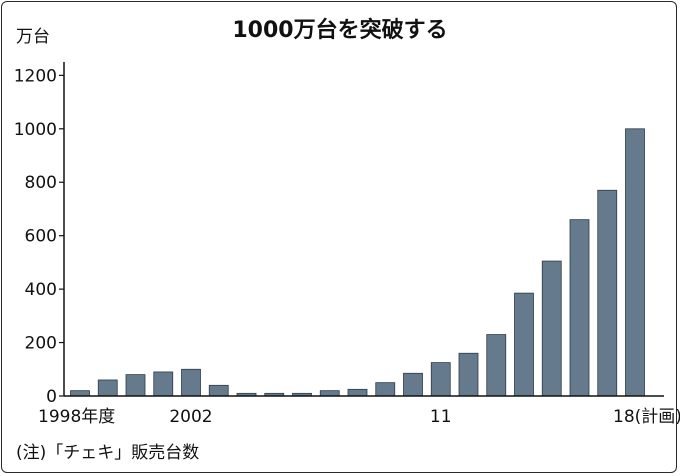 This screenshot has height=476, width=680. Describe the element at coordinates (190, 417) in the screenshot. I see `x-tick-label: 2002` at that location.